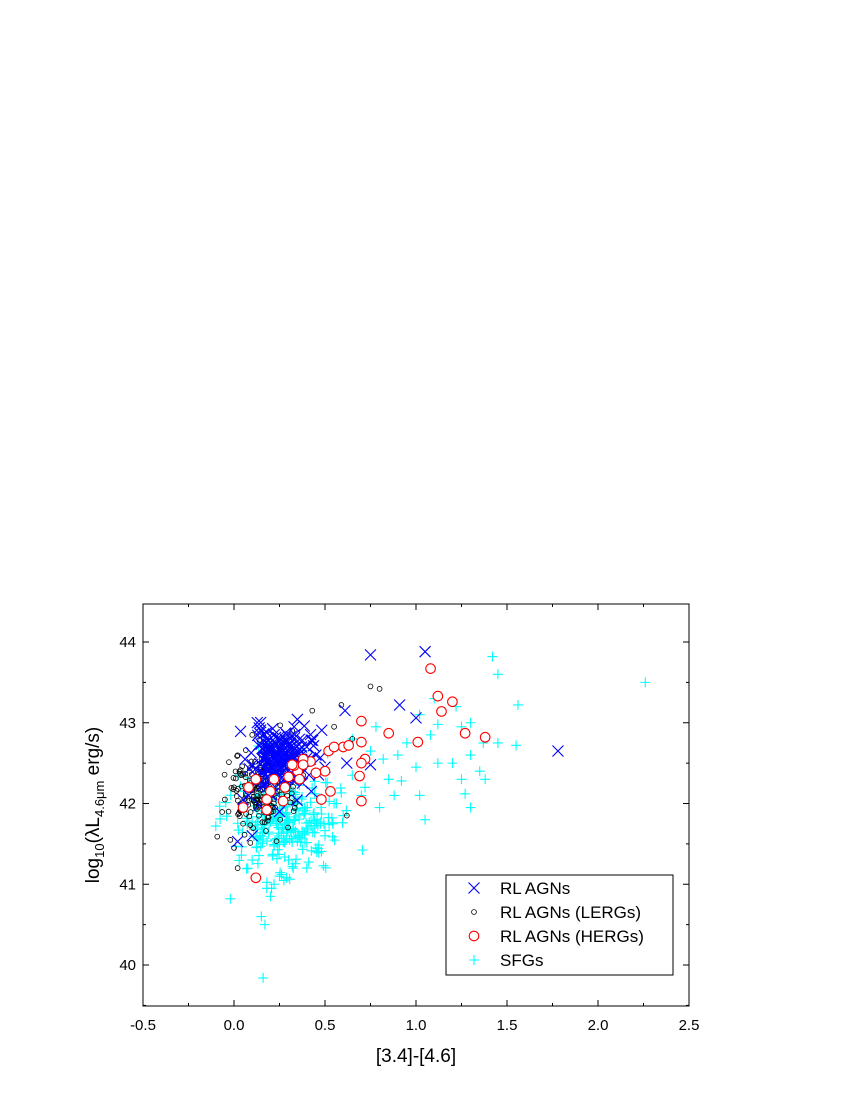 The height and width of the screenshot is (1100, 850). I want to click on y-tick-label: 42, so click(127, 804).